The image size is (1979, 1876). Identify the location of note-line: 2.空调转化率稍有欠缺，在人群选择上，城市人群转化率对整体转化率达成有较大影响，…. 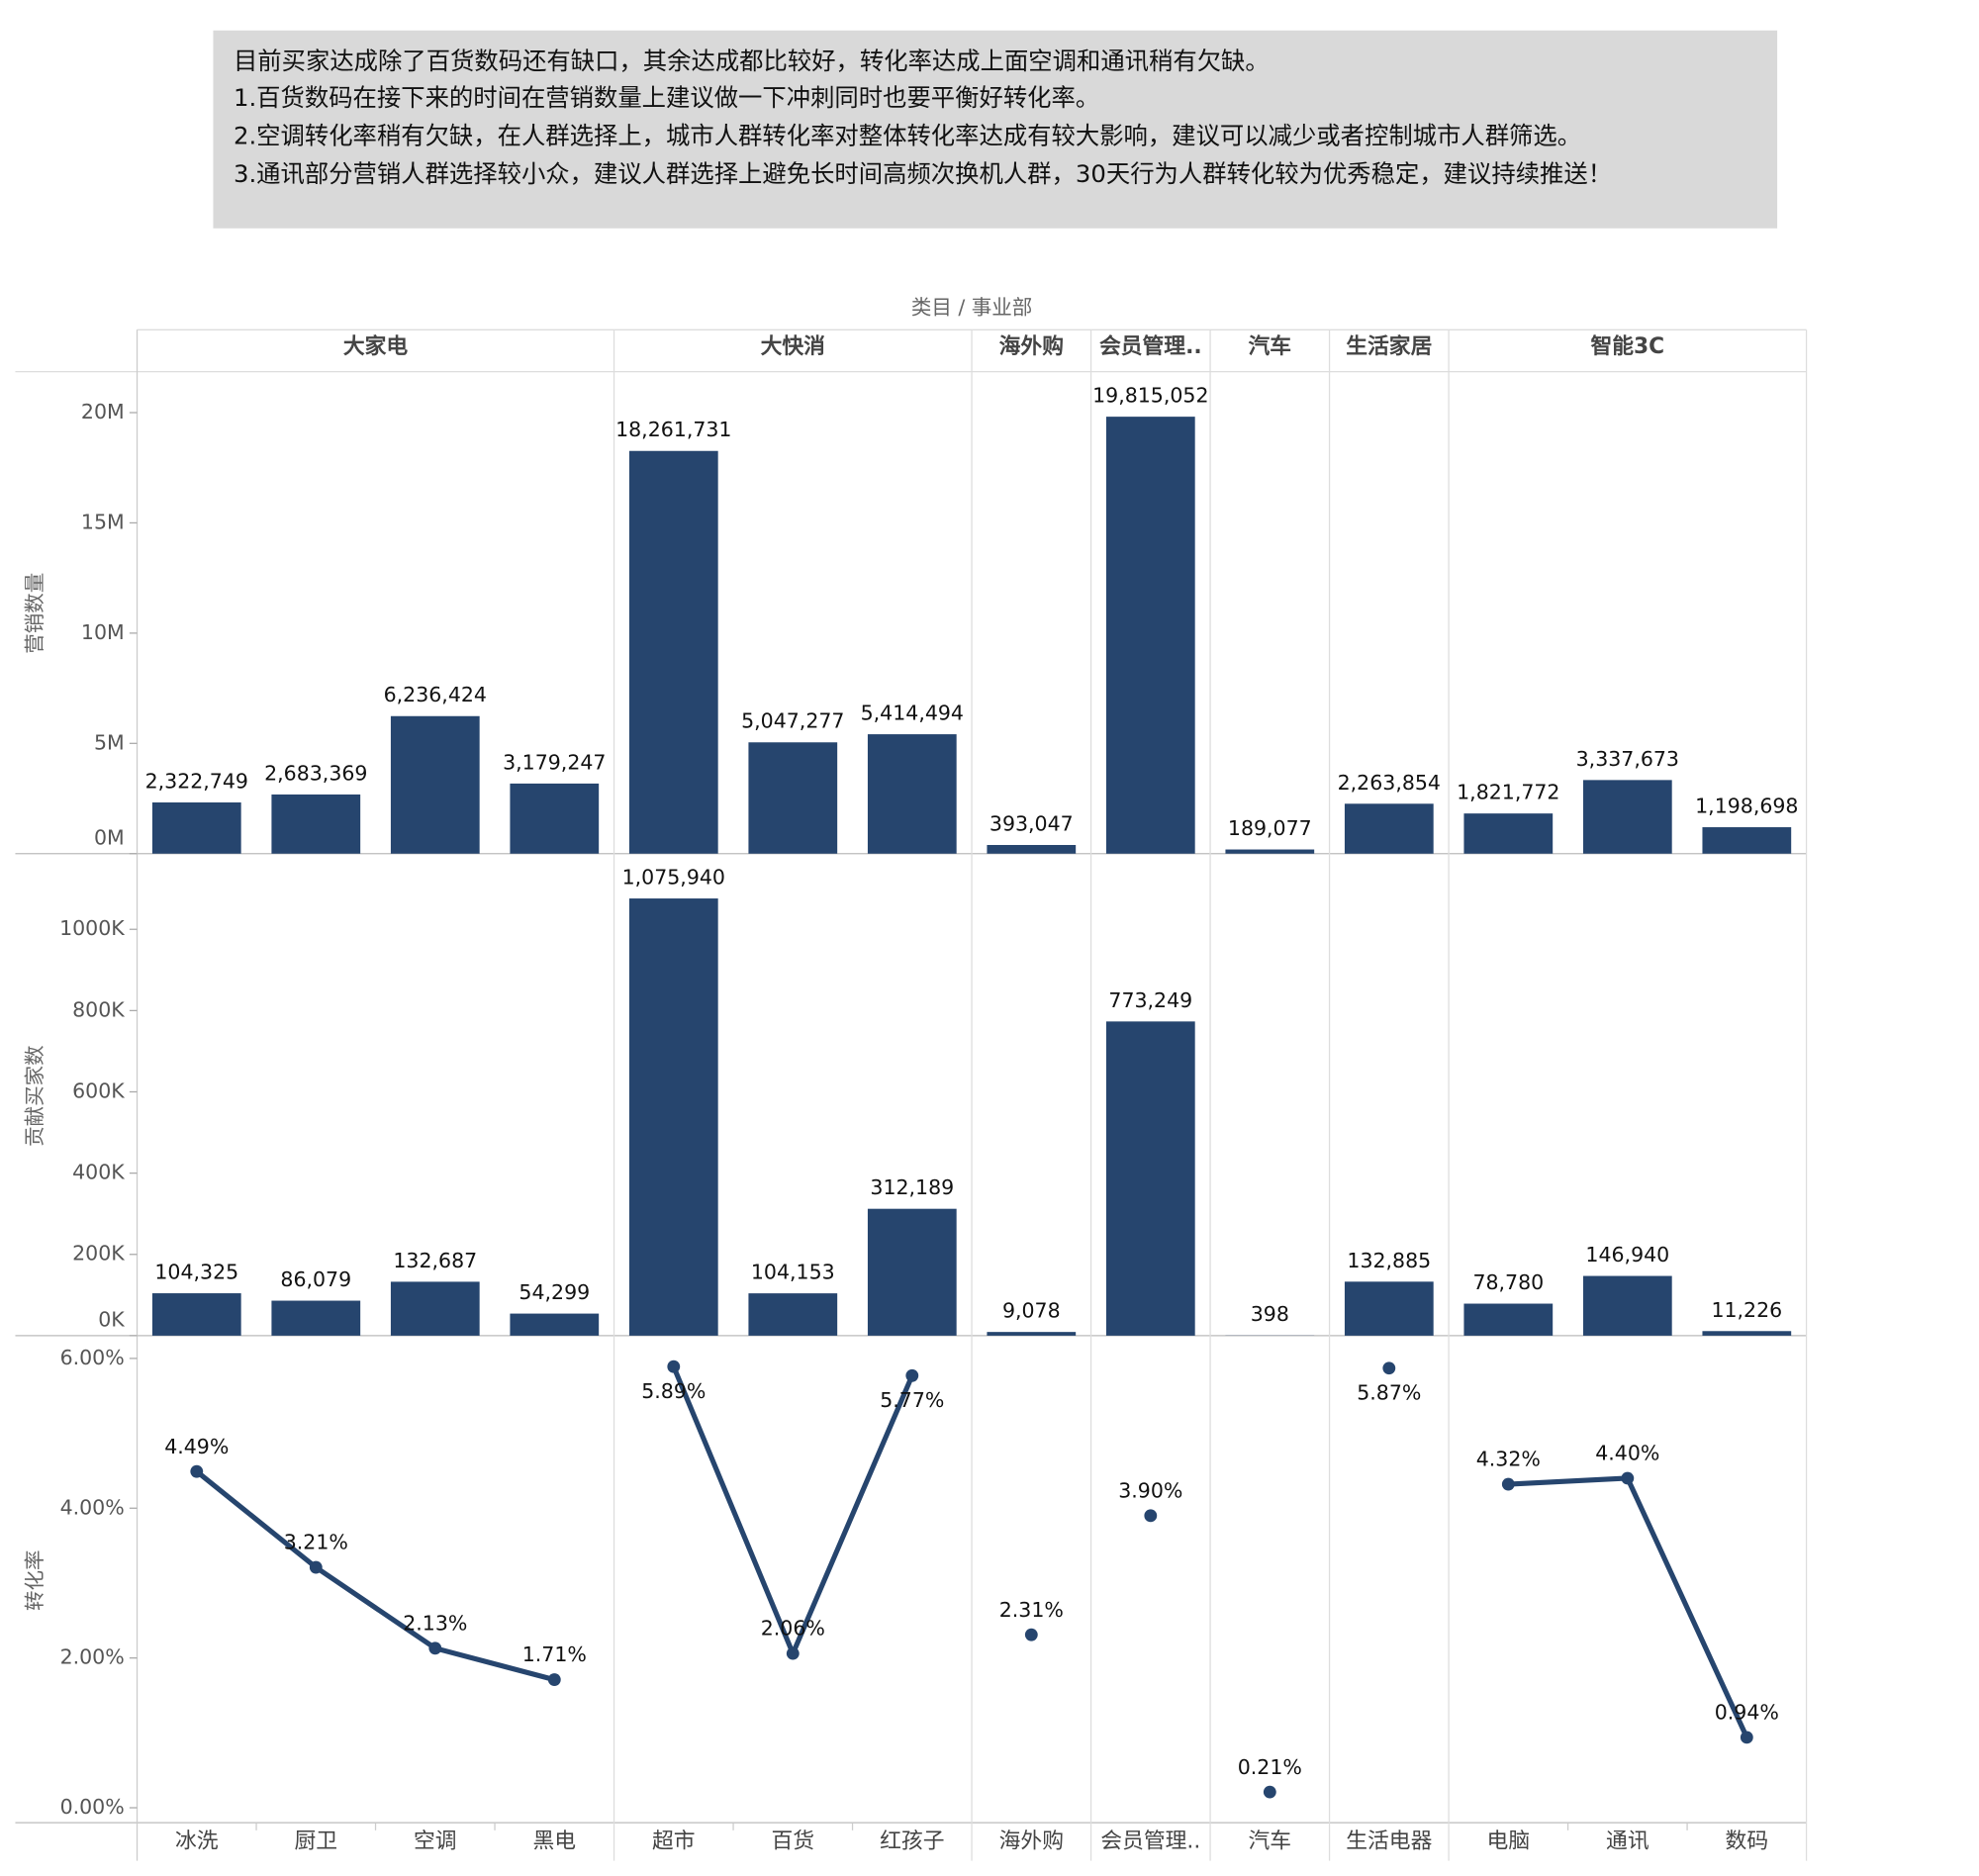
(907, 135).